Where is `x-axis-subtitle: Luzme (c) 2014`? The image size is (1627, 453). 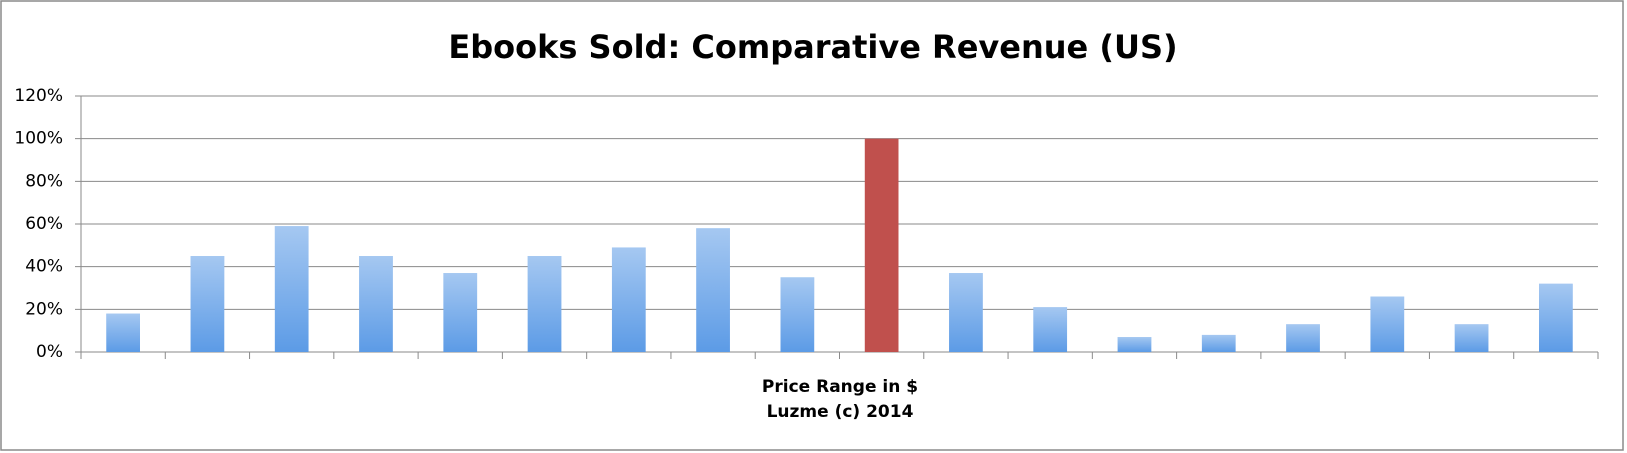
x-axis-subtitle: Luzme (c) 2014 is located at coordinates (840, 412).